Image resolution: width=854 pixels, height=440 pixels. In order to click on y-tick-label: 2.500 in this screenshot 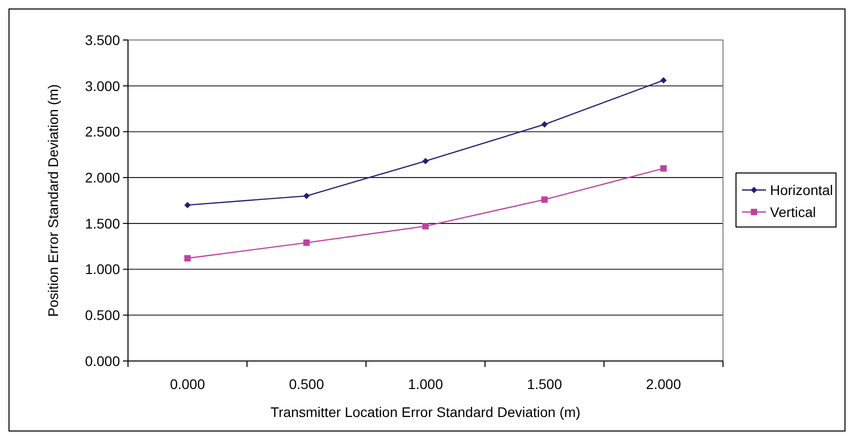, I will do `click(102, 132)`.